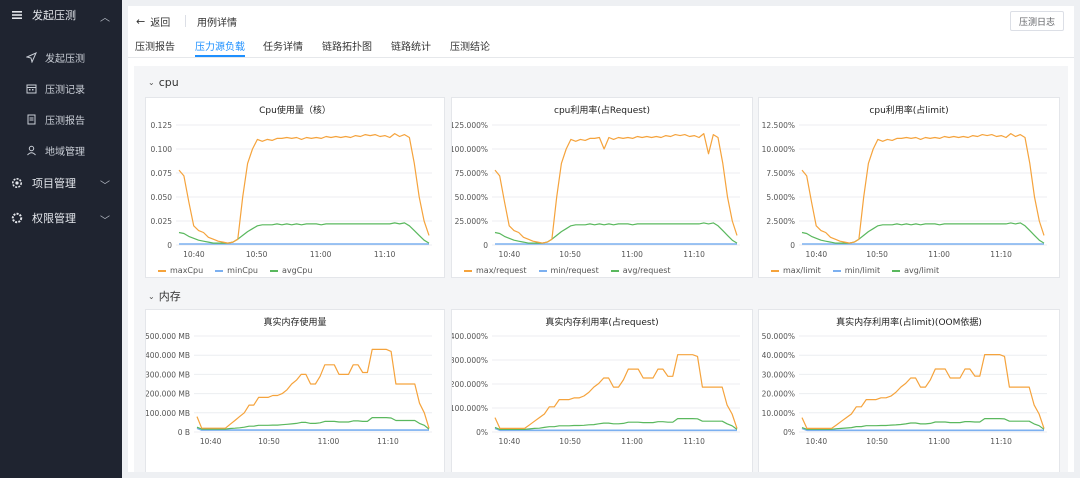 This screenshot has width=1080, height=478. I want to click on tab-topology: 链路拓扑图, so click(347, 47).